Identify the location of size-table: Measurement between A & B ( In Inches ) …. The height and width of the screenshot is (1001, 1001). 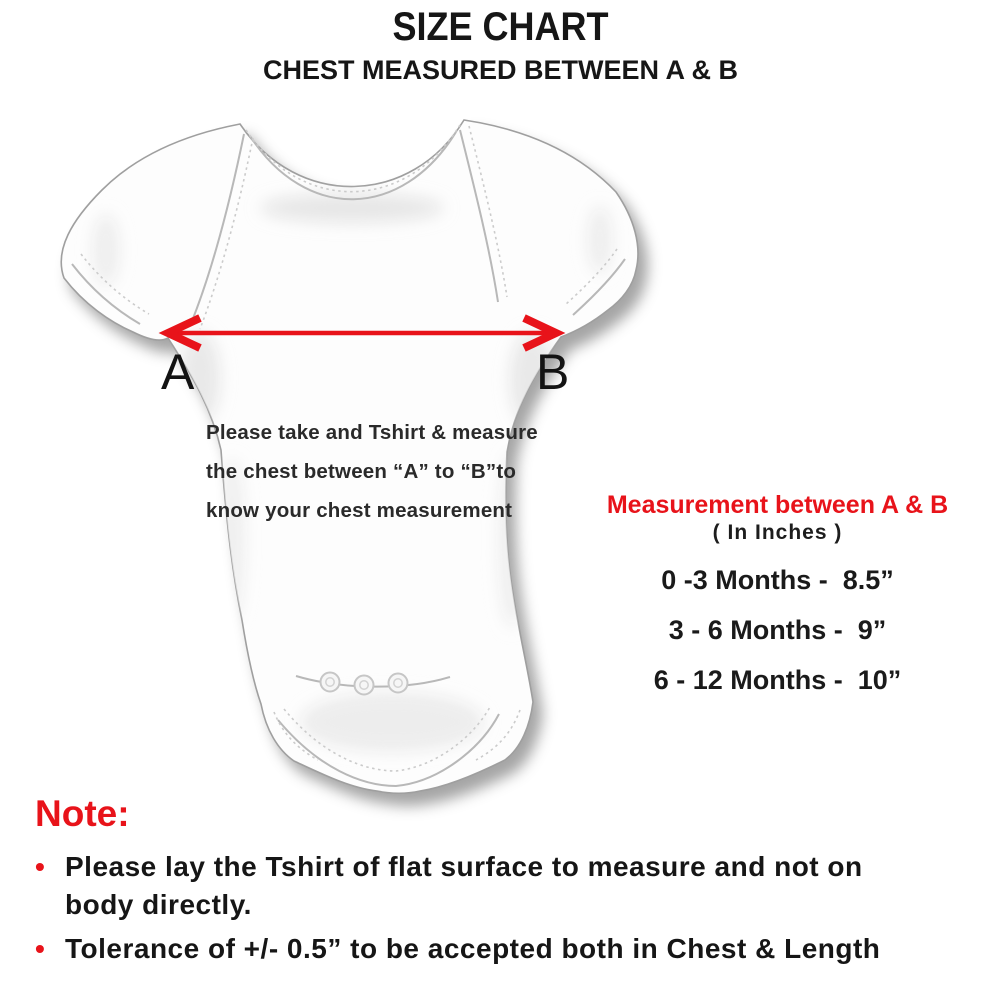
(777, 593).